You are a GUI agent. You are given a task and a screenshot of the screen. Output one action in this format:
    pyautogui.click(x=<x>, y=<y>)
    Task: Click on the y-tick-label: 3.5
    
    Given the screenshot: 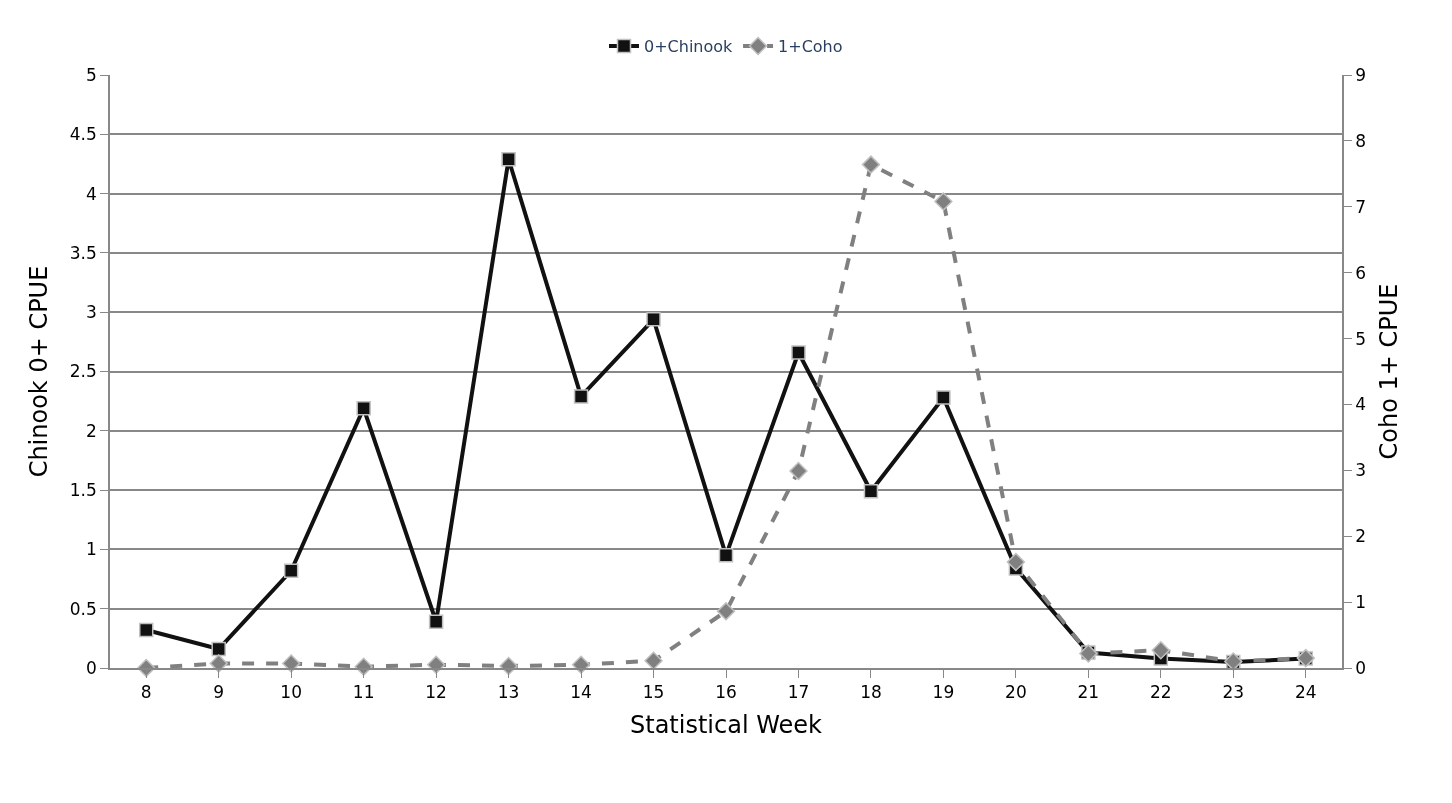 What is the action you would take?
    pyautogui.click(x=83, y=252)
    